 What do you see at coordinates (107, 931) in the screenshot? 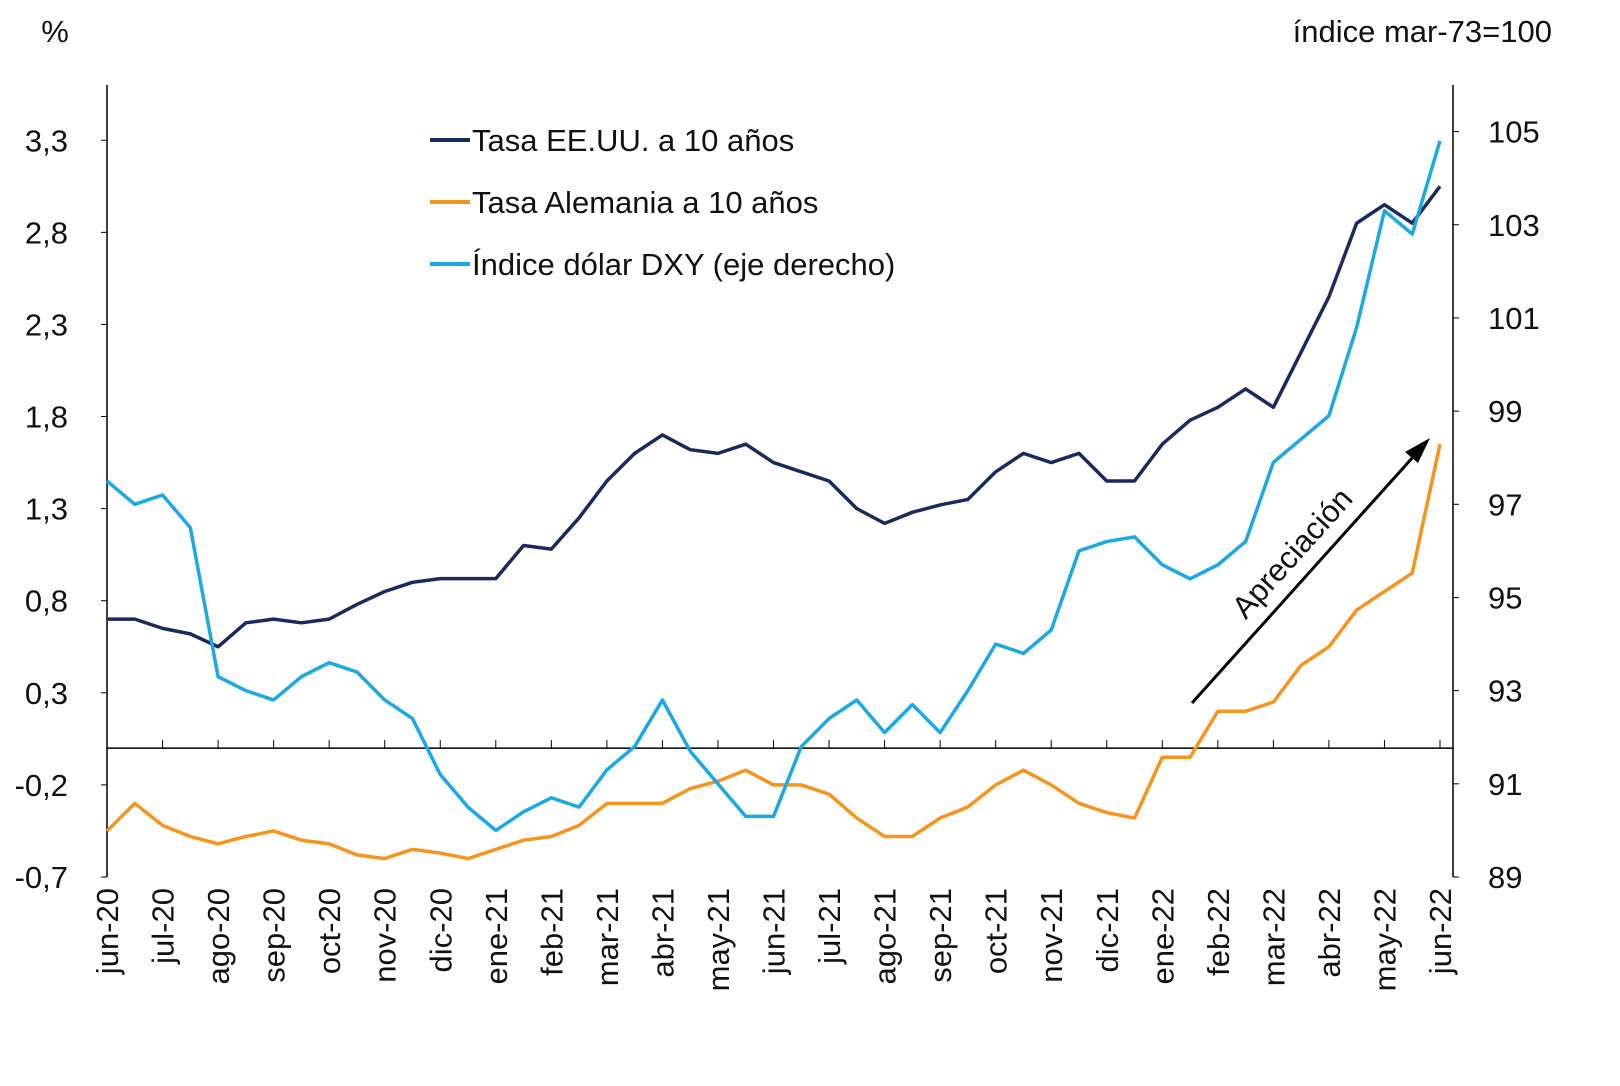
I see `x-tick-label: jun-20` at bounding box center [107, 931].